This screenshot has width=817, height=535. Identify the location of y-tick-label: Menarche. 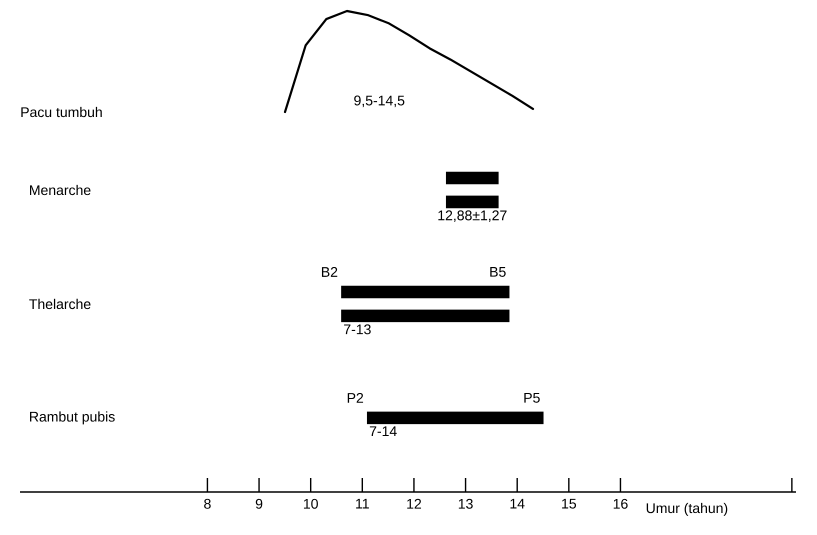
(60, 190).